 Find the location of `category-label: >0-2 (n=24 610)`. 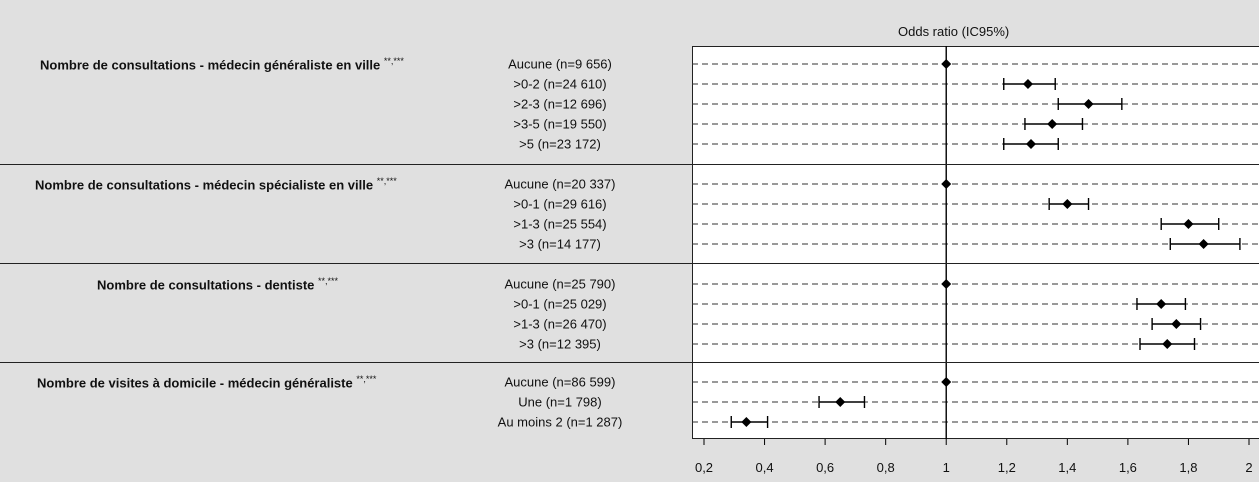

category-label: >0-2 (n=24 610) is located at coordinates (560, 84).